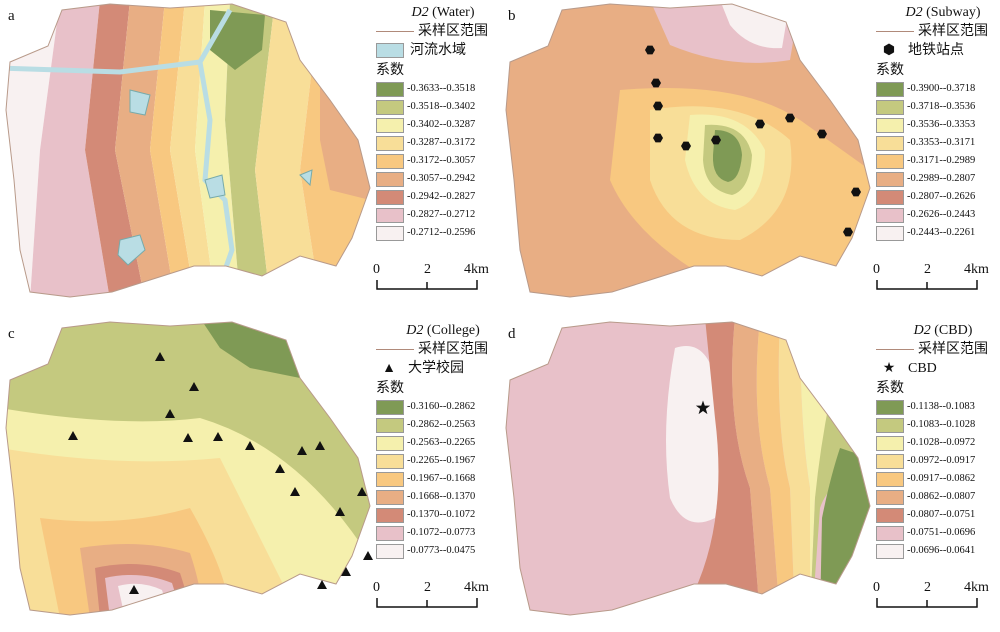 The width and height of the screenshot is (1000, 632). Describe the element at coordinates (441, 106) in the screenshot. I see `class-range: -0.3518--0.3402` at that location.